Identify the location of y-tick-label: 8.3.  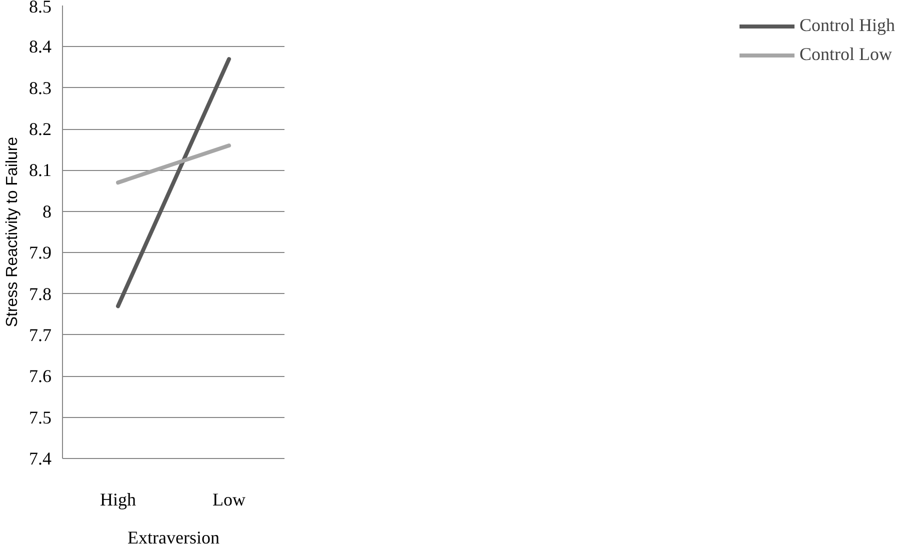
(40, 88).